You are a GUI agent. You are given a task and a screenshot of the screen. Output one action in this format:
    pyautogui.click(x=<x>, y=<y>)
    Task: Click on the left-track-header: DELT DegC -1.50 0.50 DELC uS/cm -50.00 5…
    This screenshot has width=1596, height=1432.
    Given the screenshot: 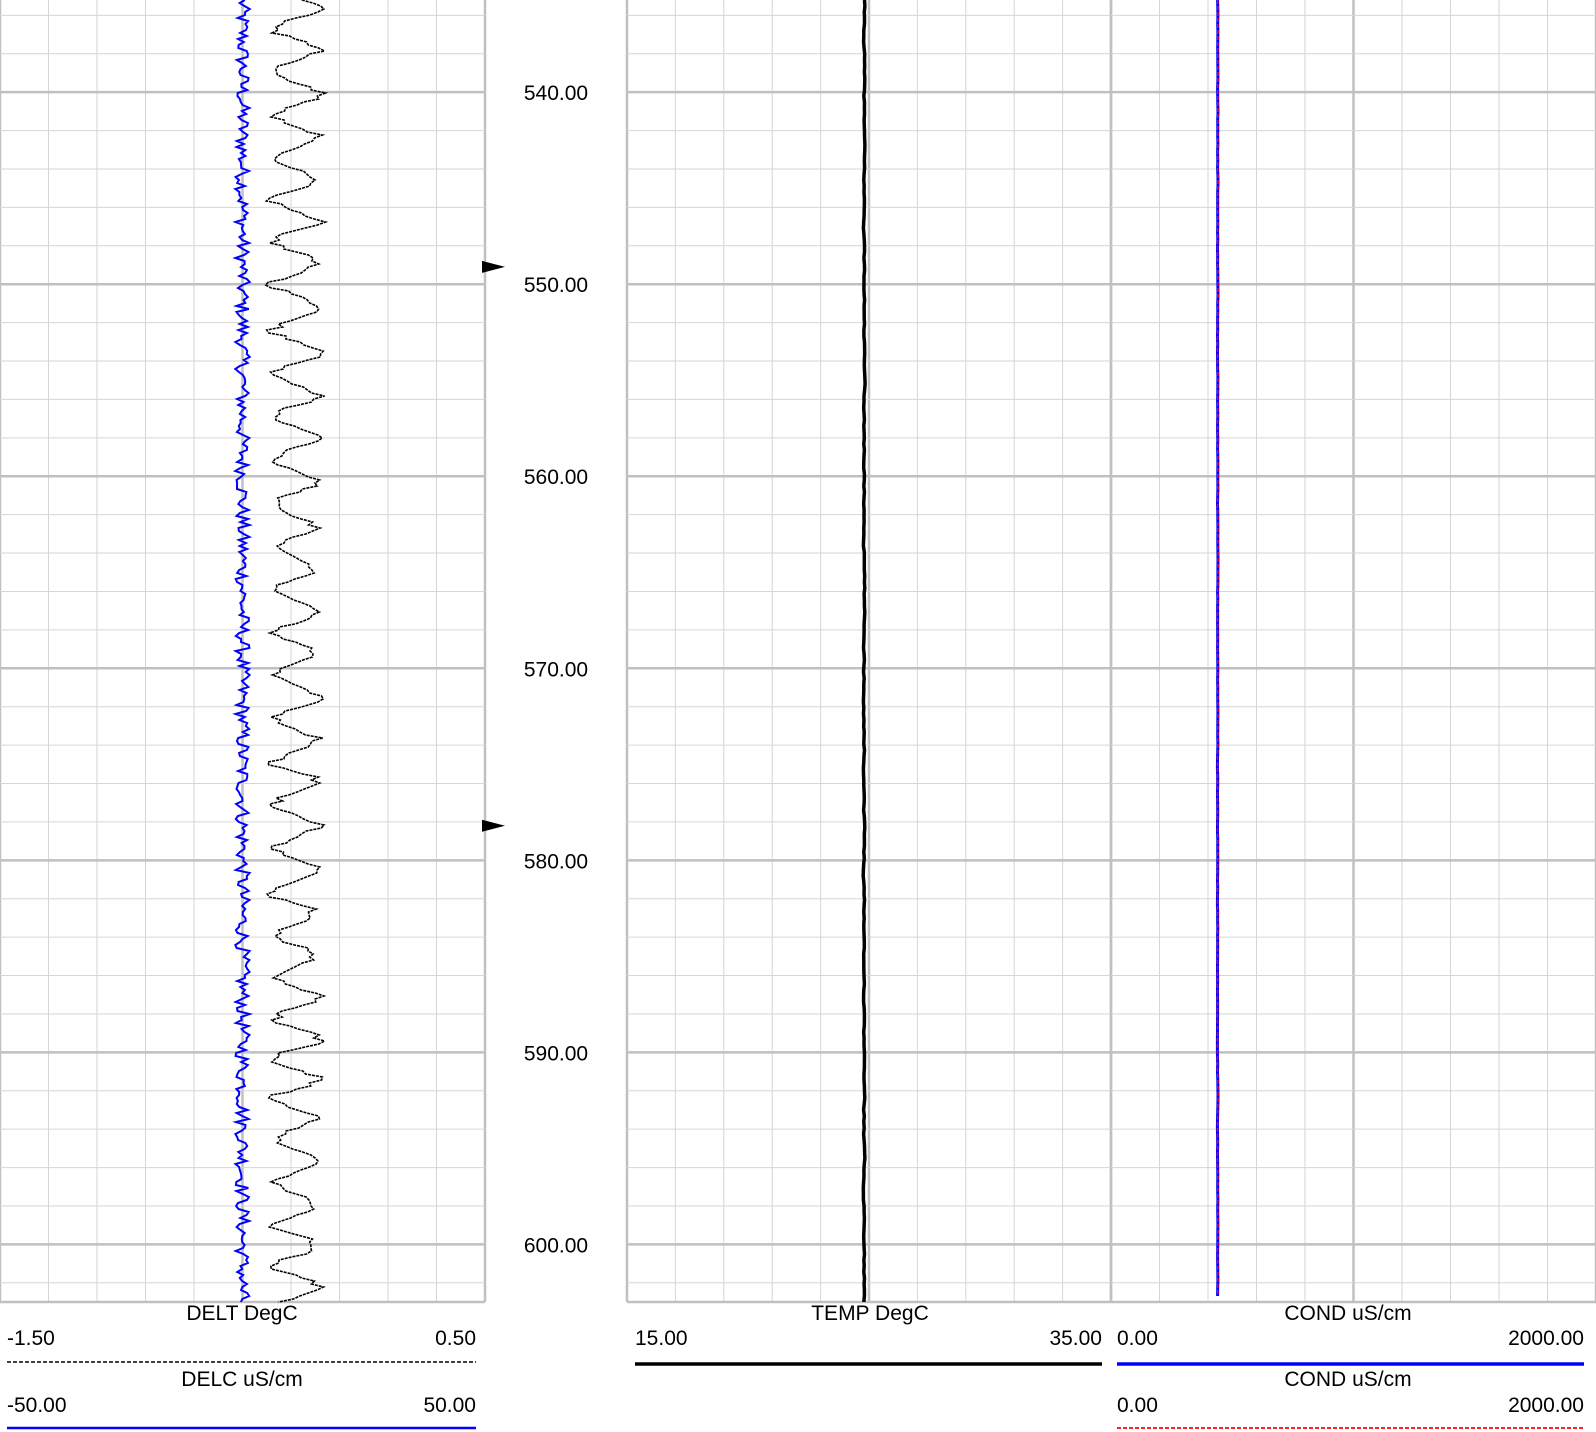 What is the action you would take?
    pyautogui.click(x=241, y=1366)
    